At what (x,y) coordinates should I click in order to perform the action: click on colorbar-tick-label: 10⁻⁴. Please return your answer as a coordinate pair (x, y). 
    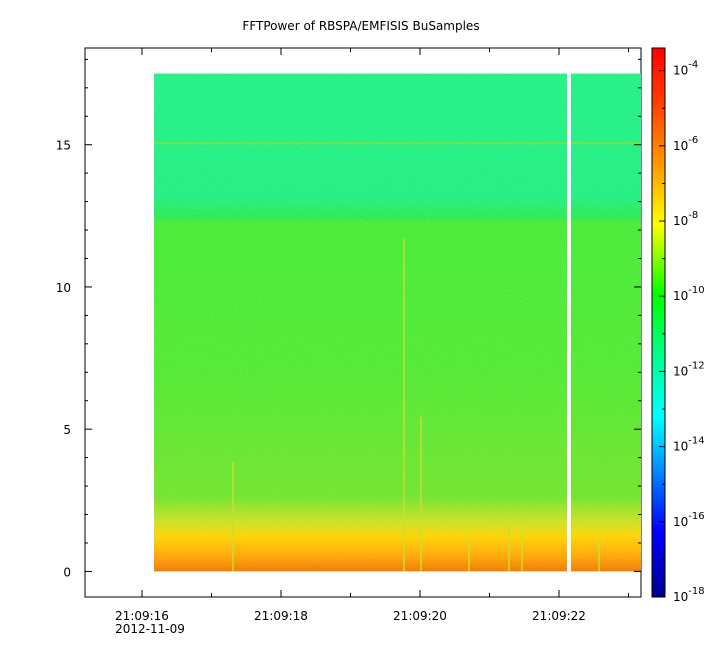
    Looking at the image, I should click on (685, 69).